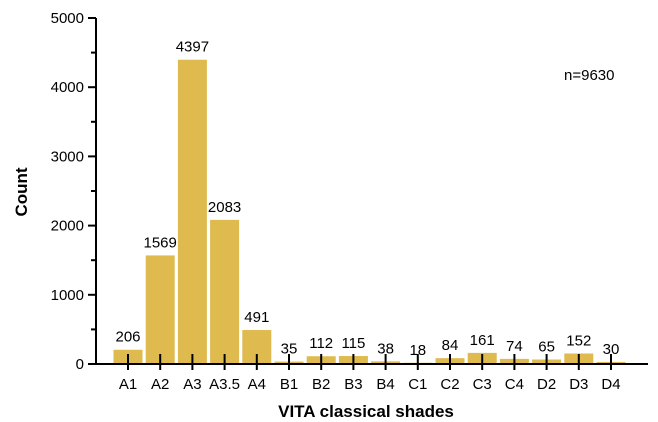  What do you see at coordinates (67, 295) in the screenshot?
I see `y-tick-label: 1000` at bounding box center [67, 295].